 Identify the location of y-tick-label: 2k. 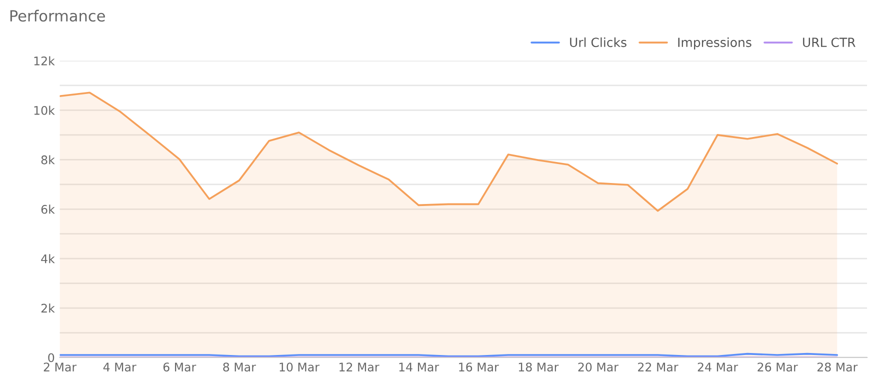
(48, 308).